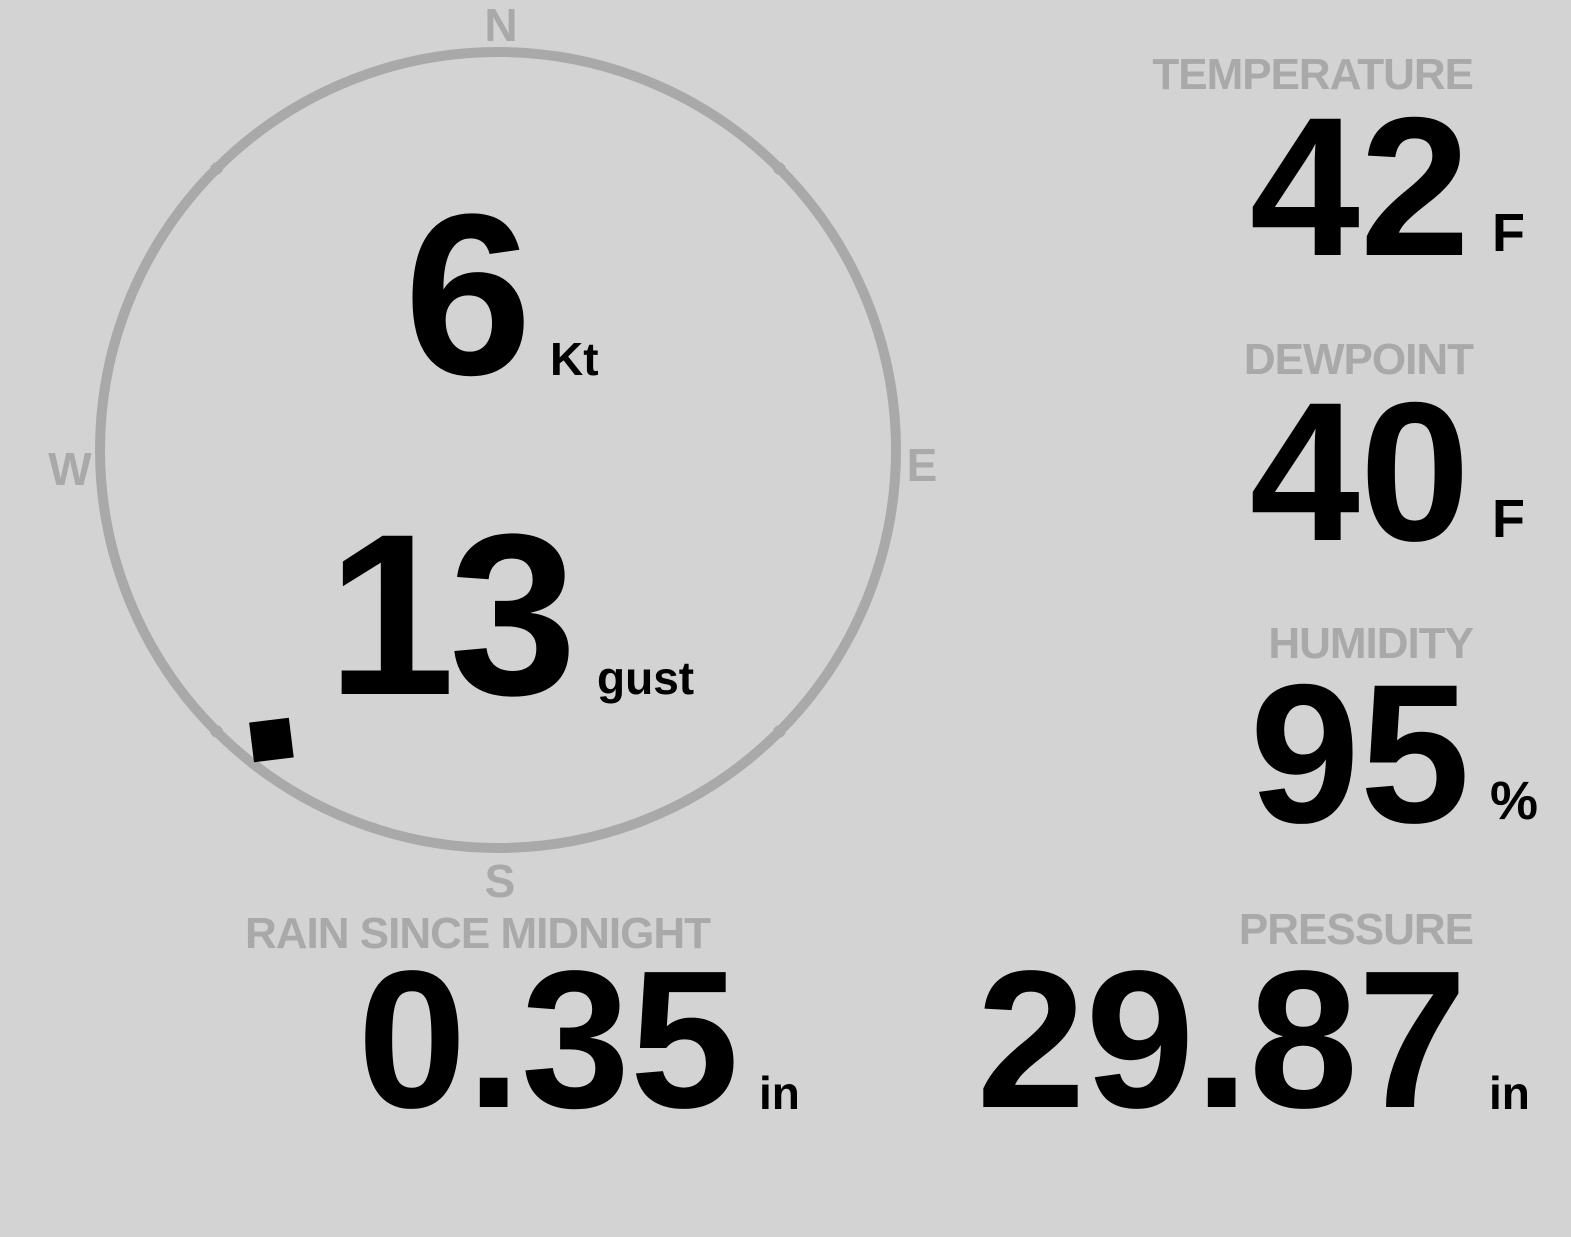 This screenshot has height=1237, width=1571. I want to click on compass-s: S, so click(500, 881).